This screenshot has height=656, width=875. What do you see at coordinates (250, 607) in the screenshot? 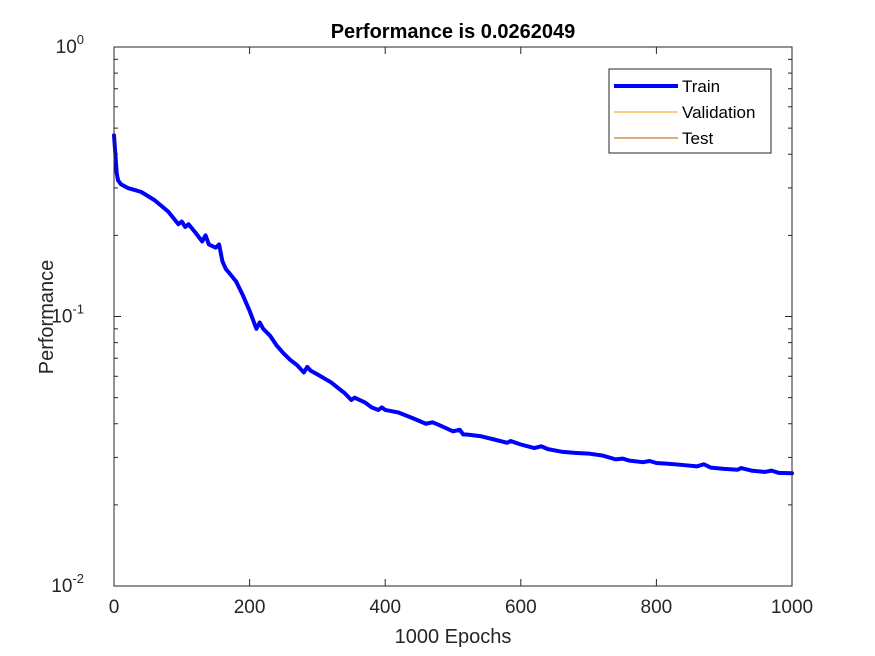
I see `x-tick-label: 200` at bounding box center [250, 607].